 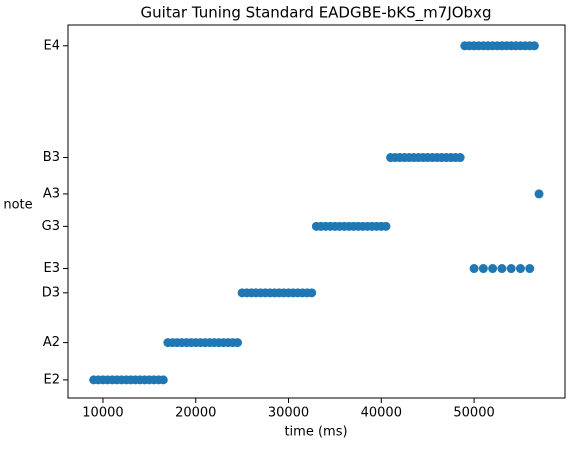 I want to click on y-tick-label: E2, so click(x=52, y=379).